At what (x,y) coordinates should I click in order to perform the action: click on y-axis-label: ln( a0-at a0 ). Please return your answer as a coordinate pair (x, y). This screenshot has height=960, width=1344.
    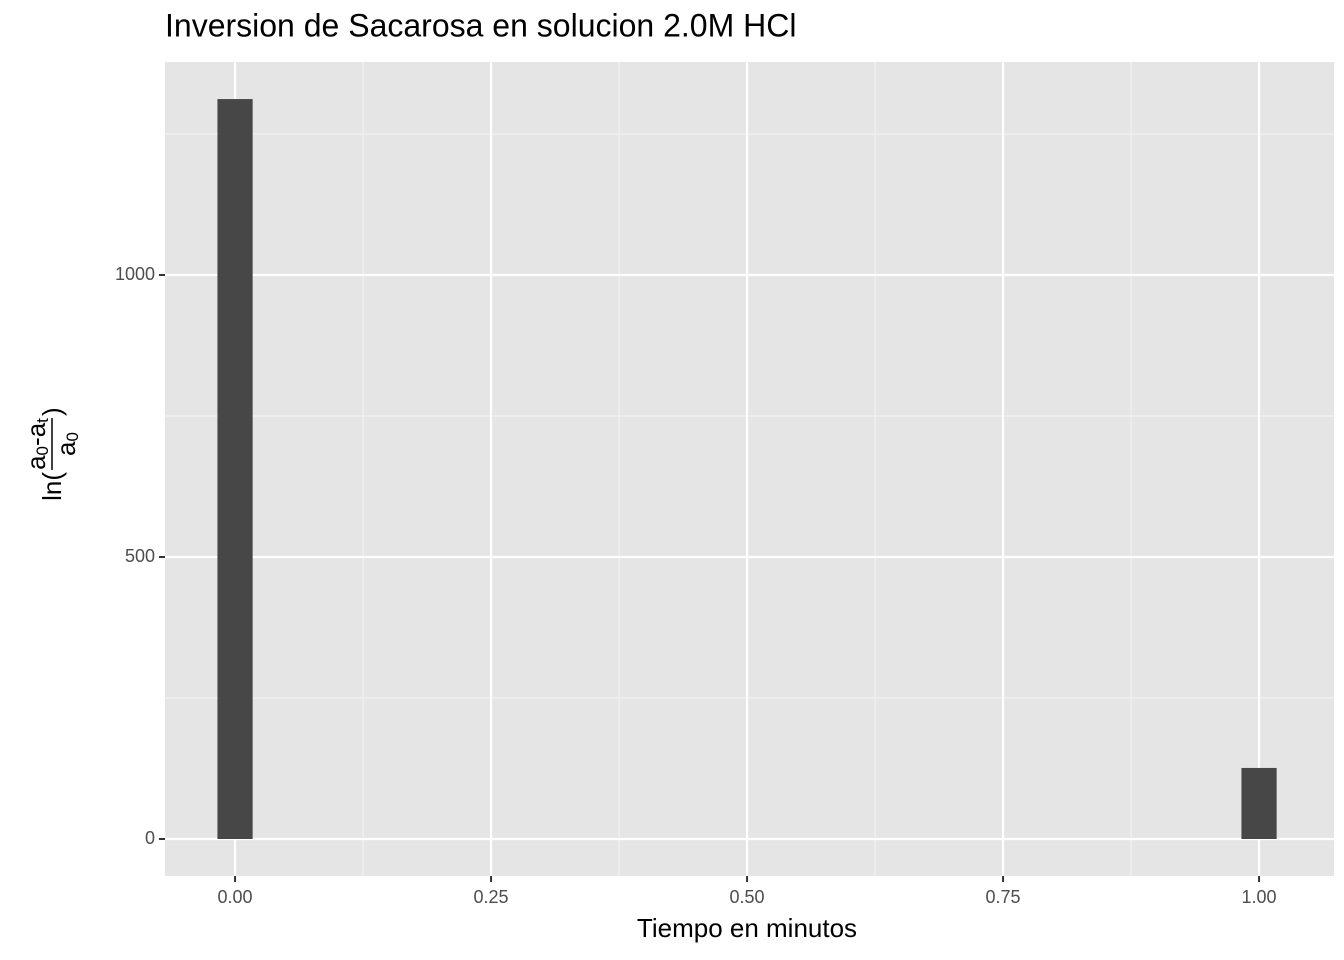
    Looking at the image, I should click on (52, 454).